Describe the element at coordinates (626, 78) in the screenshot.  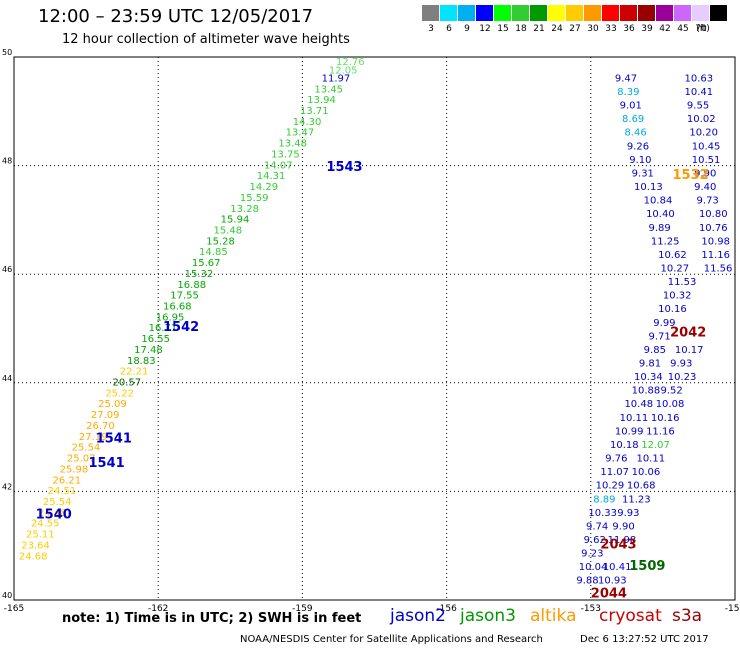
I see `wave-height-value: 9.47` at that location.